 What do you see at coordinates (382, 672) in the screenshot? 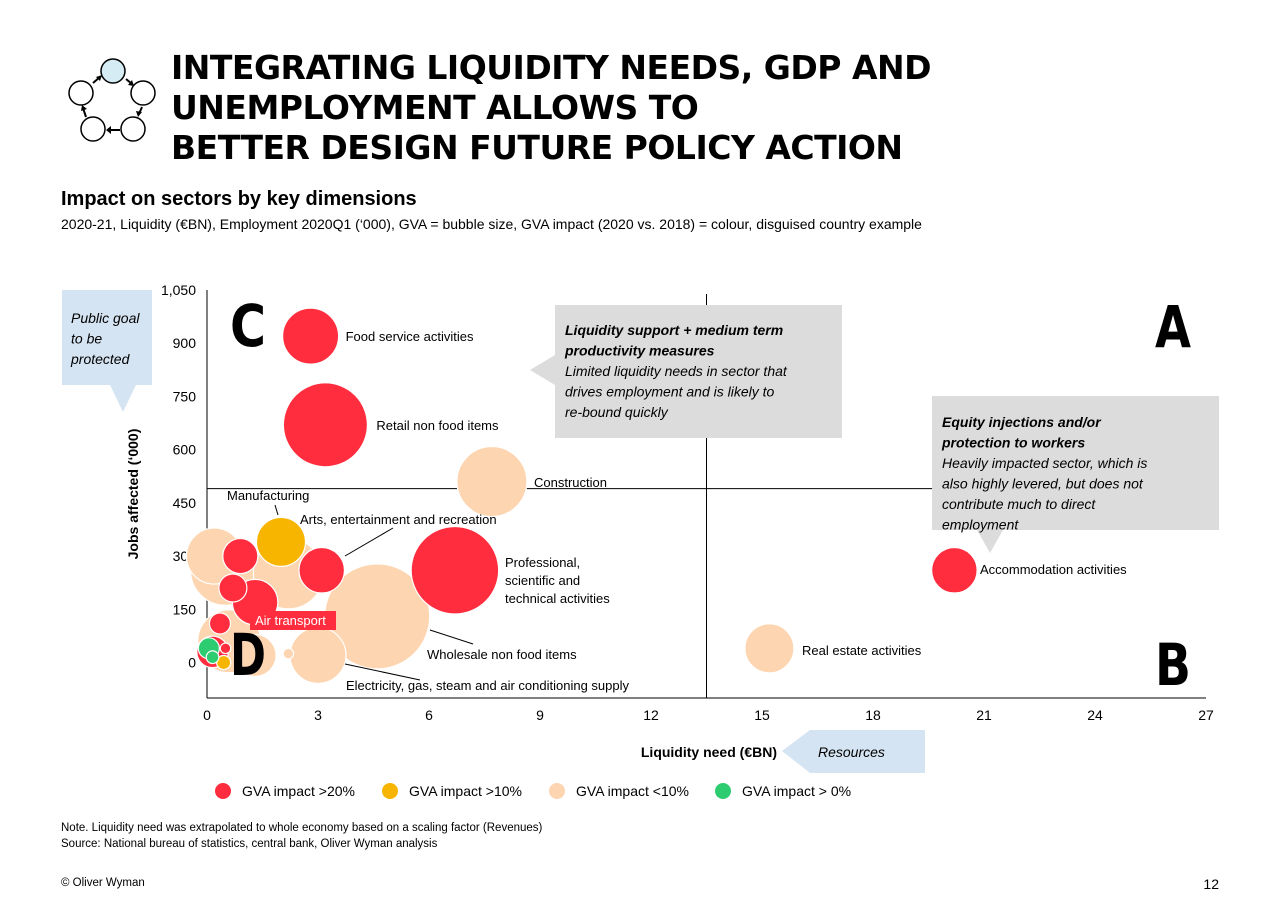
I see `electricity-leader-line` at bounding box center [382, 672].